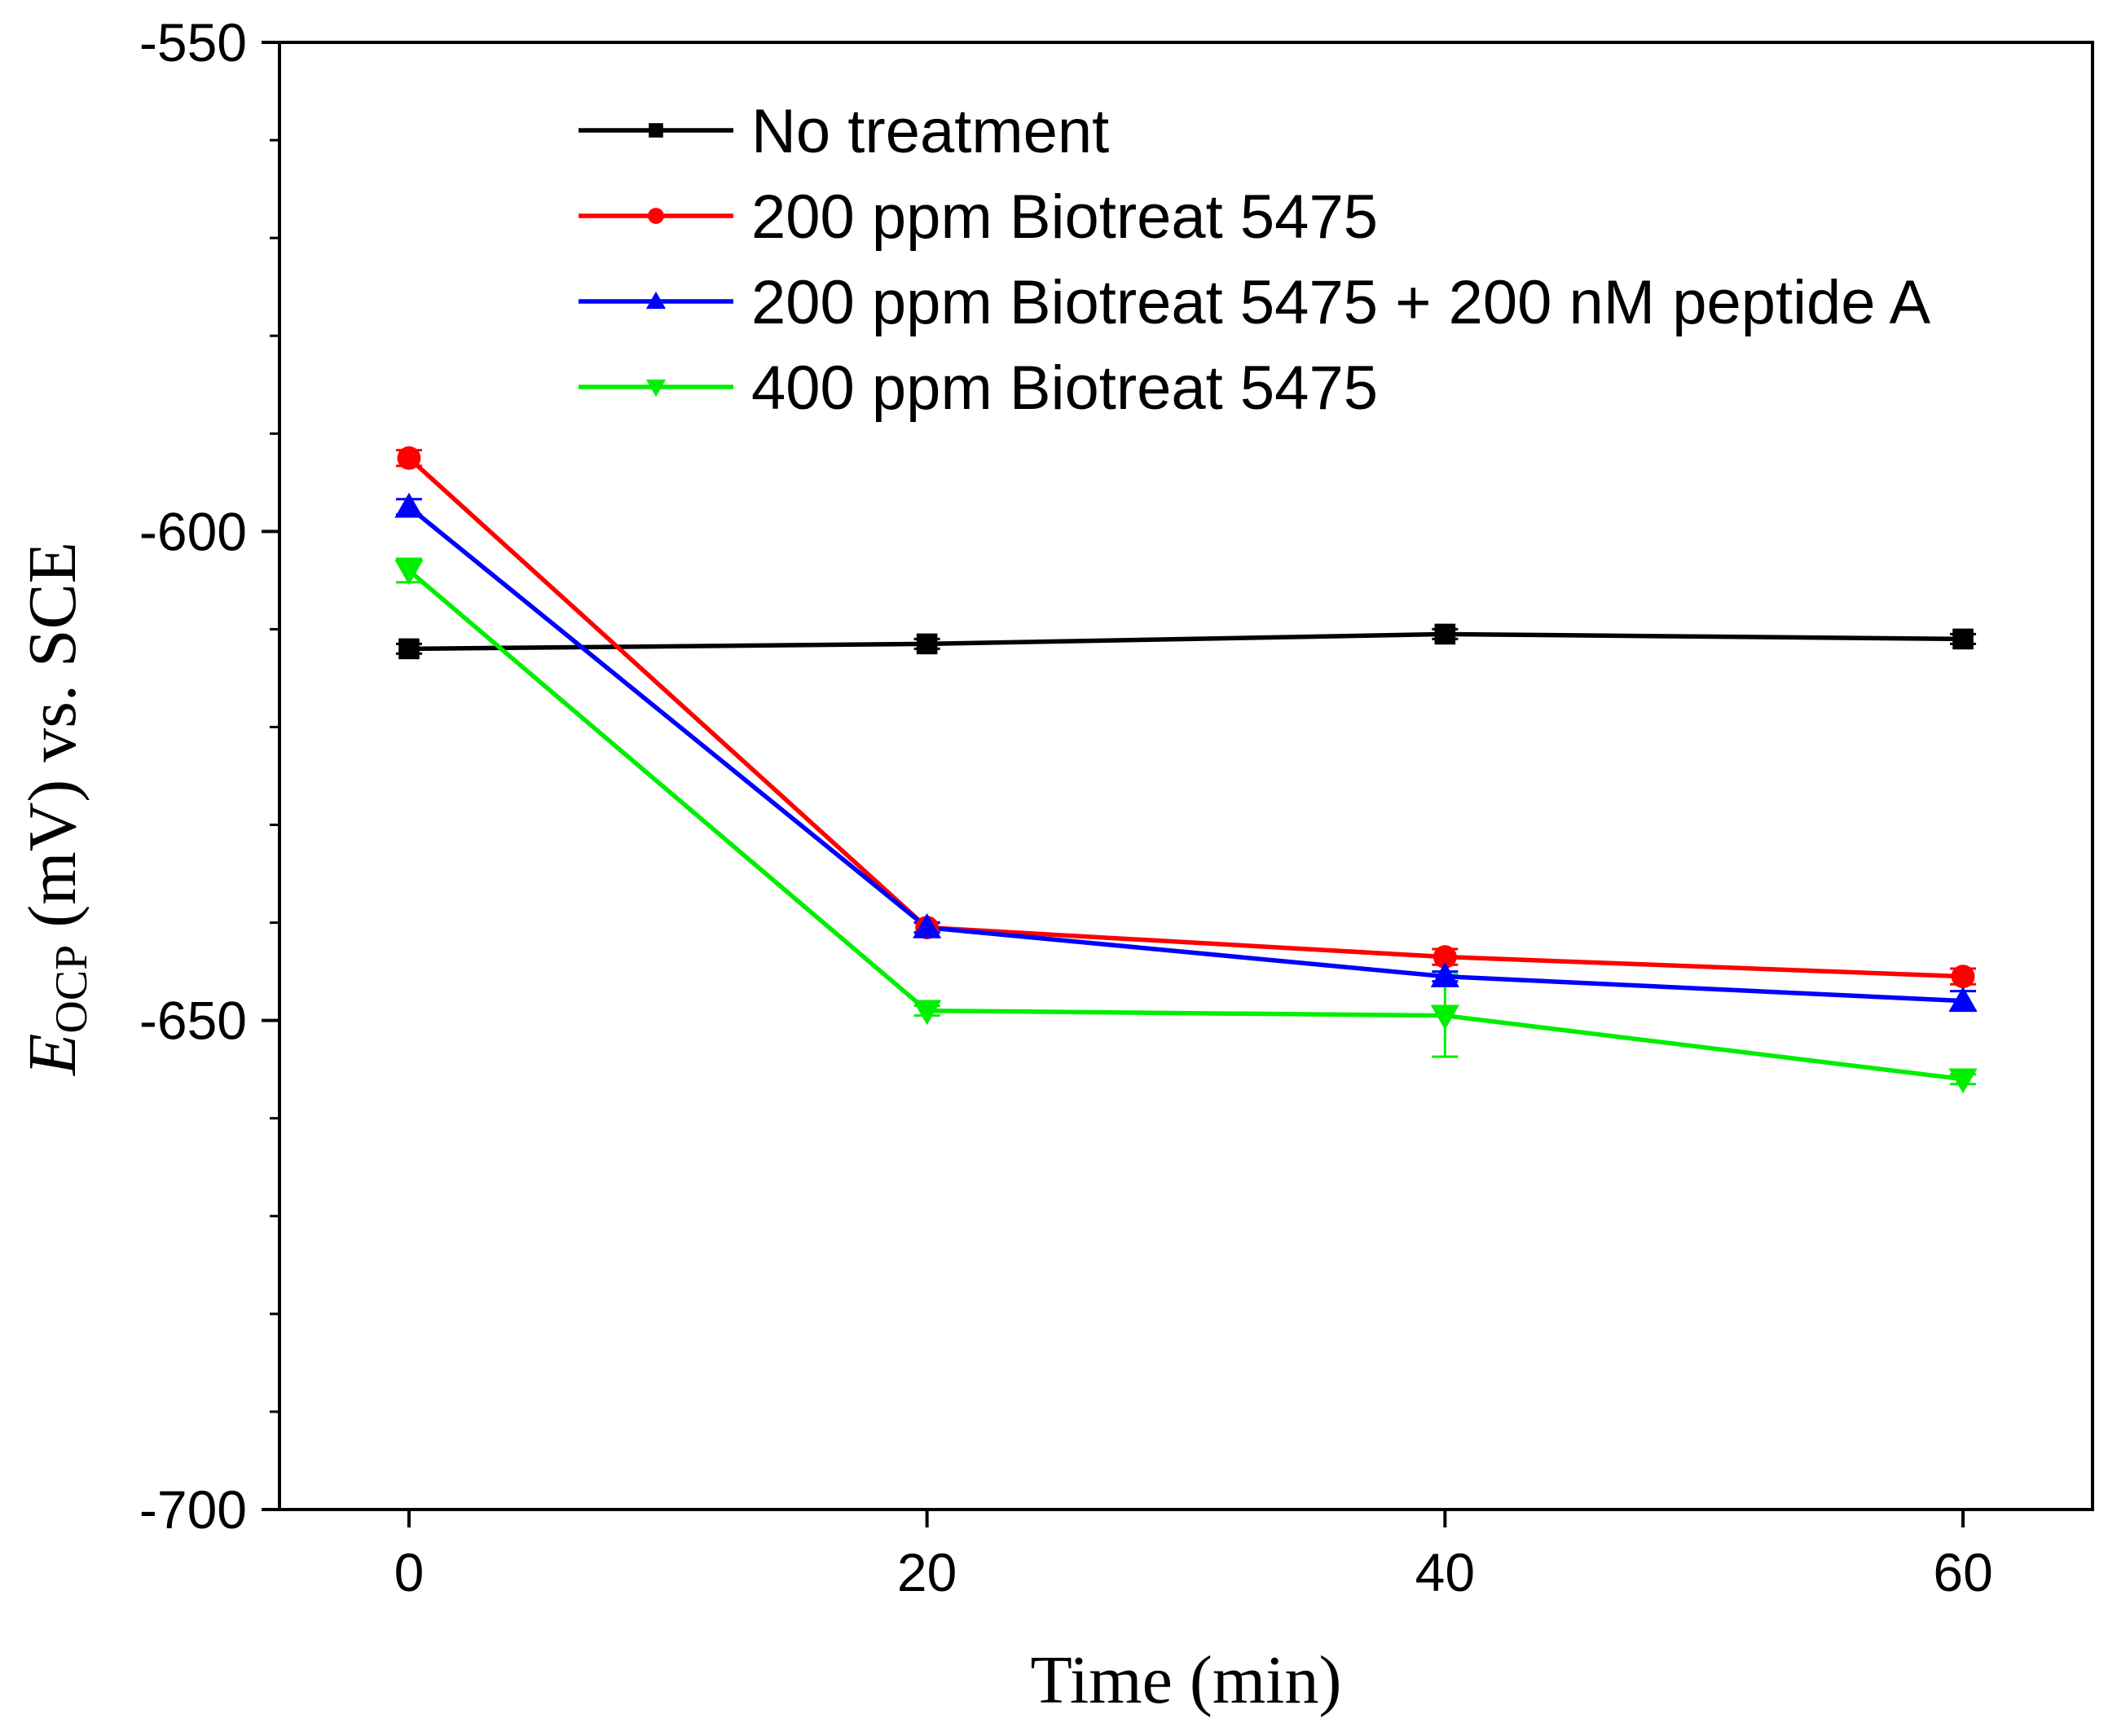 This screenshot has width=2108, height=1736. I want to click on point-s2-p1, so click(927, 925).